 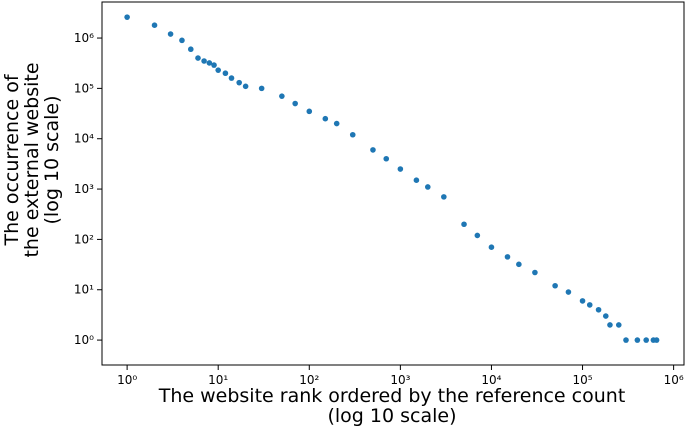 I want to click on x-tick-label: 10², so click(x=309, y=380).